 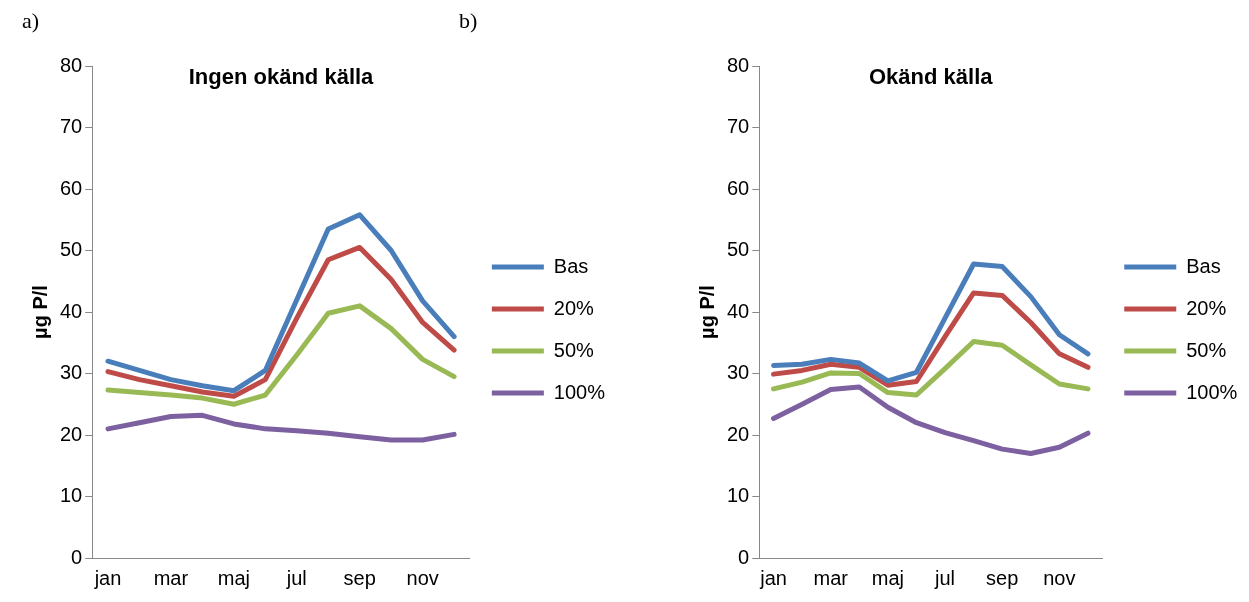 I want to click on text: b), so click(x=468, y=21).